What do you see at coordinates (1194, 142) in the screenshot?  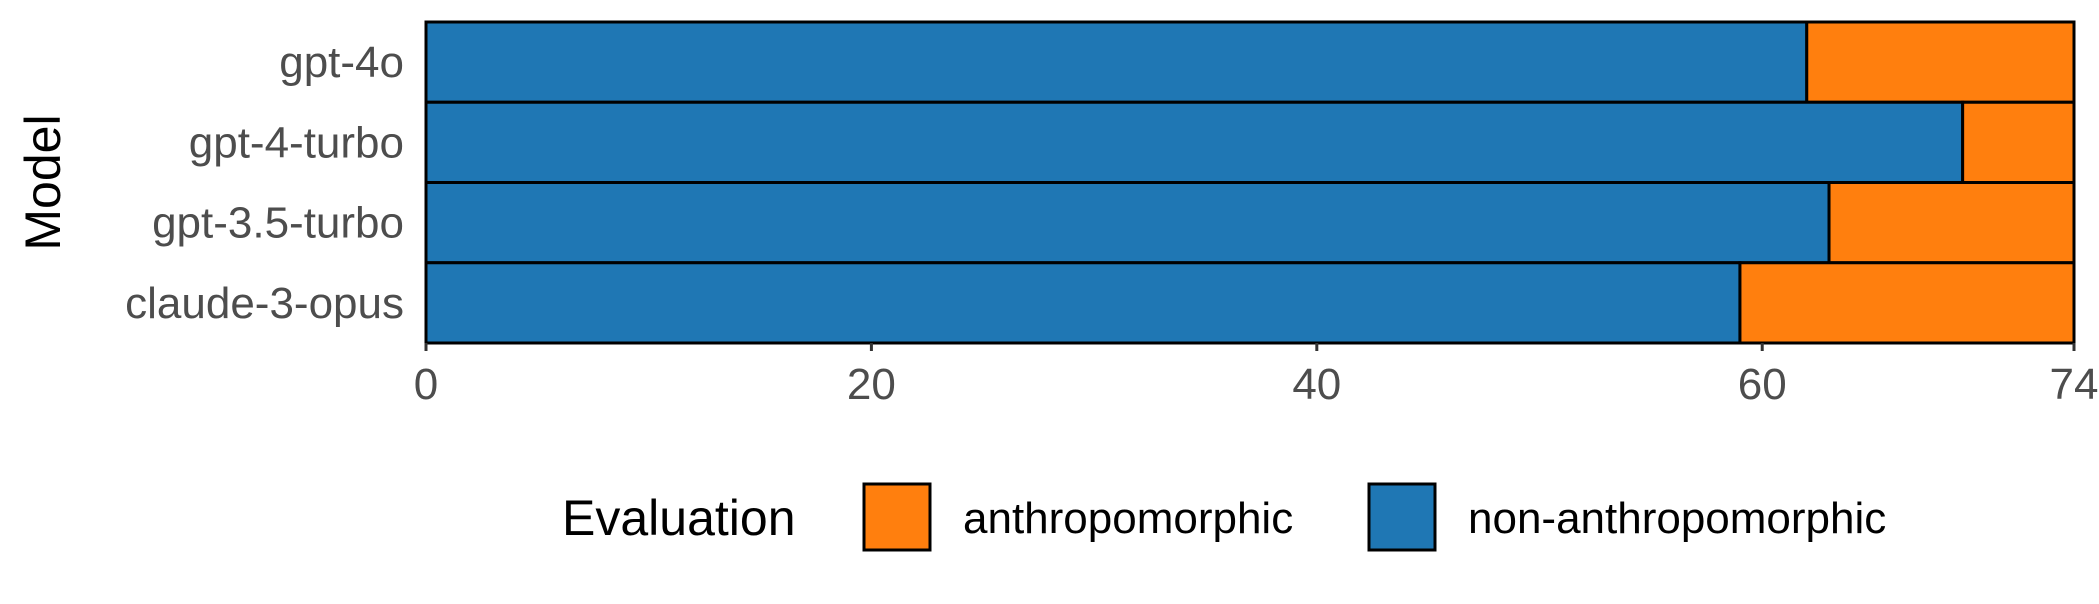 I see `bar-non-anthropomorphic-gpt-4-turbo` at bounding box center [1194, 142].